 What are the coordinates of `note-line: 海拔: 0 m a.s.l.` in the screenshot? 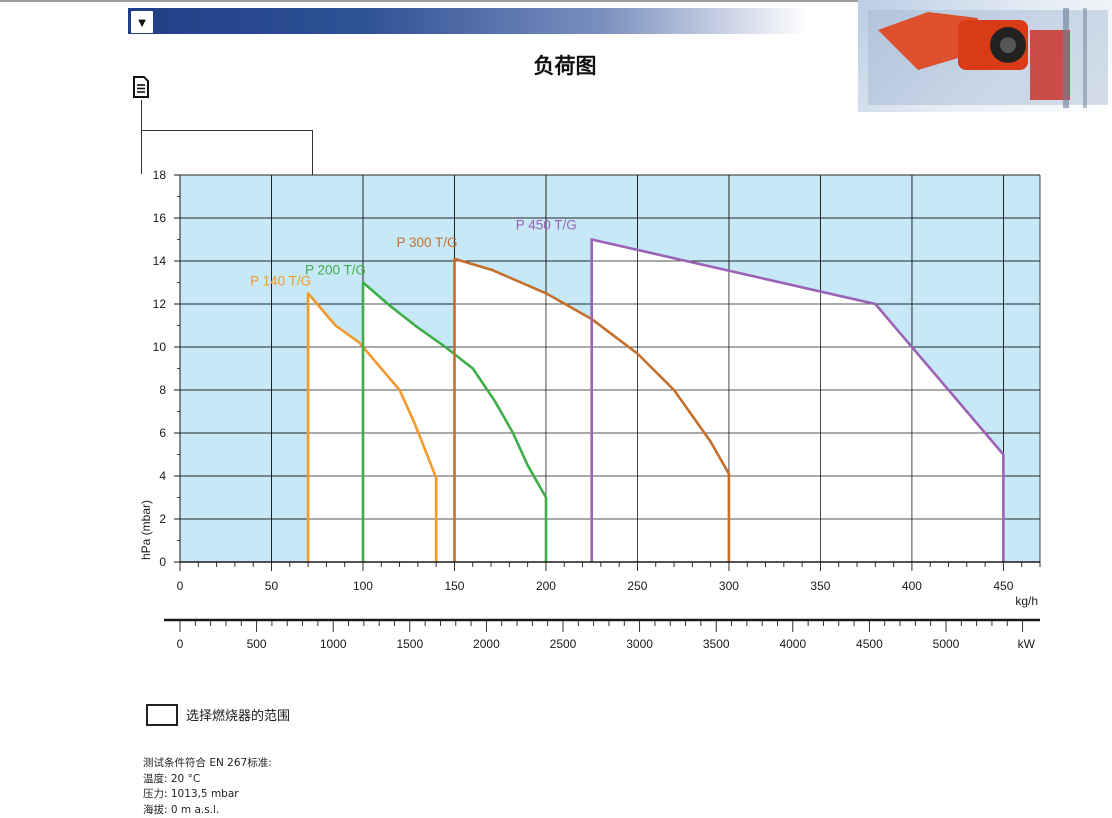 It's located at (181, 809).